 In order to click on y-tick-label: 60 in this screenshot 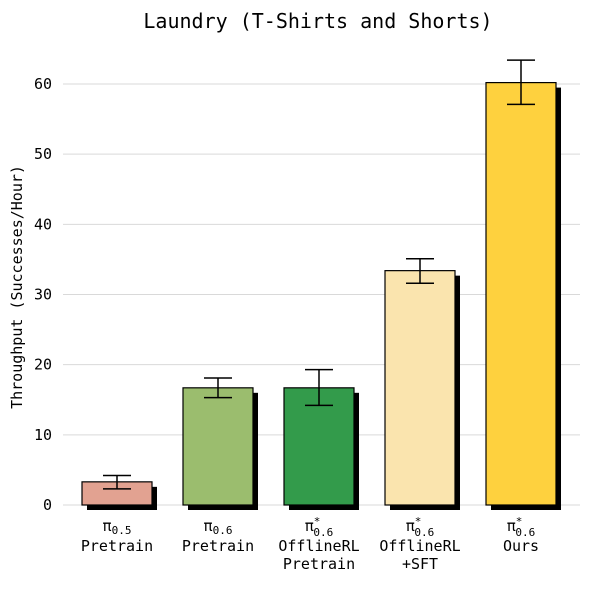, I will do `click(43, 84)`.